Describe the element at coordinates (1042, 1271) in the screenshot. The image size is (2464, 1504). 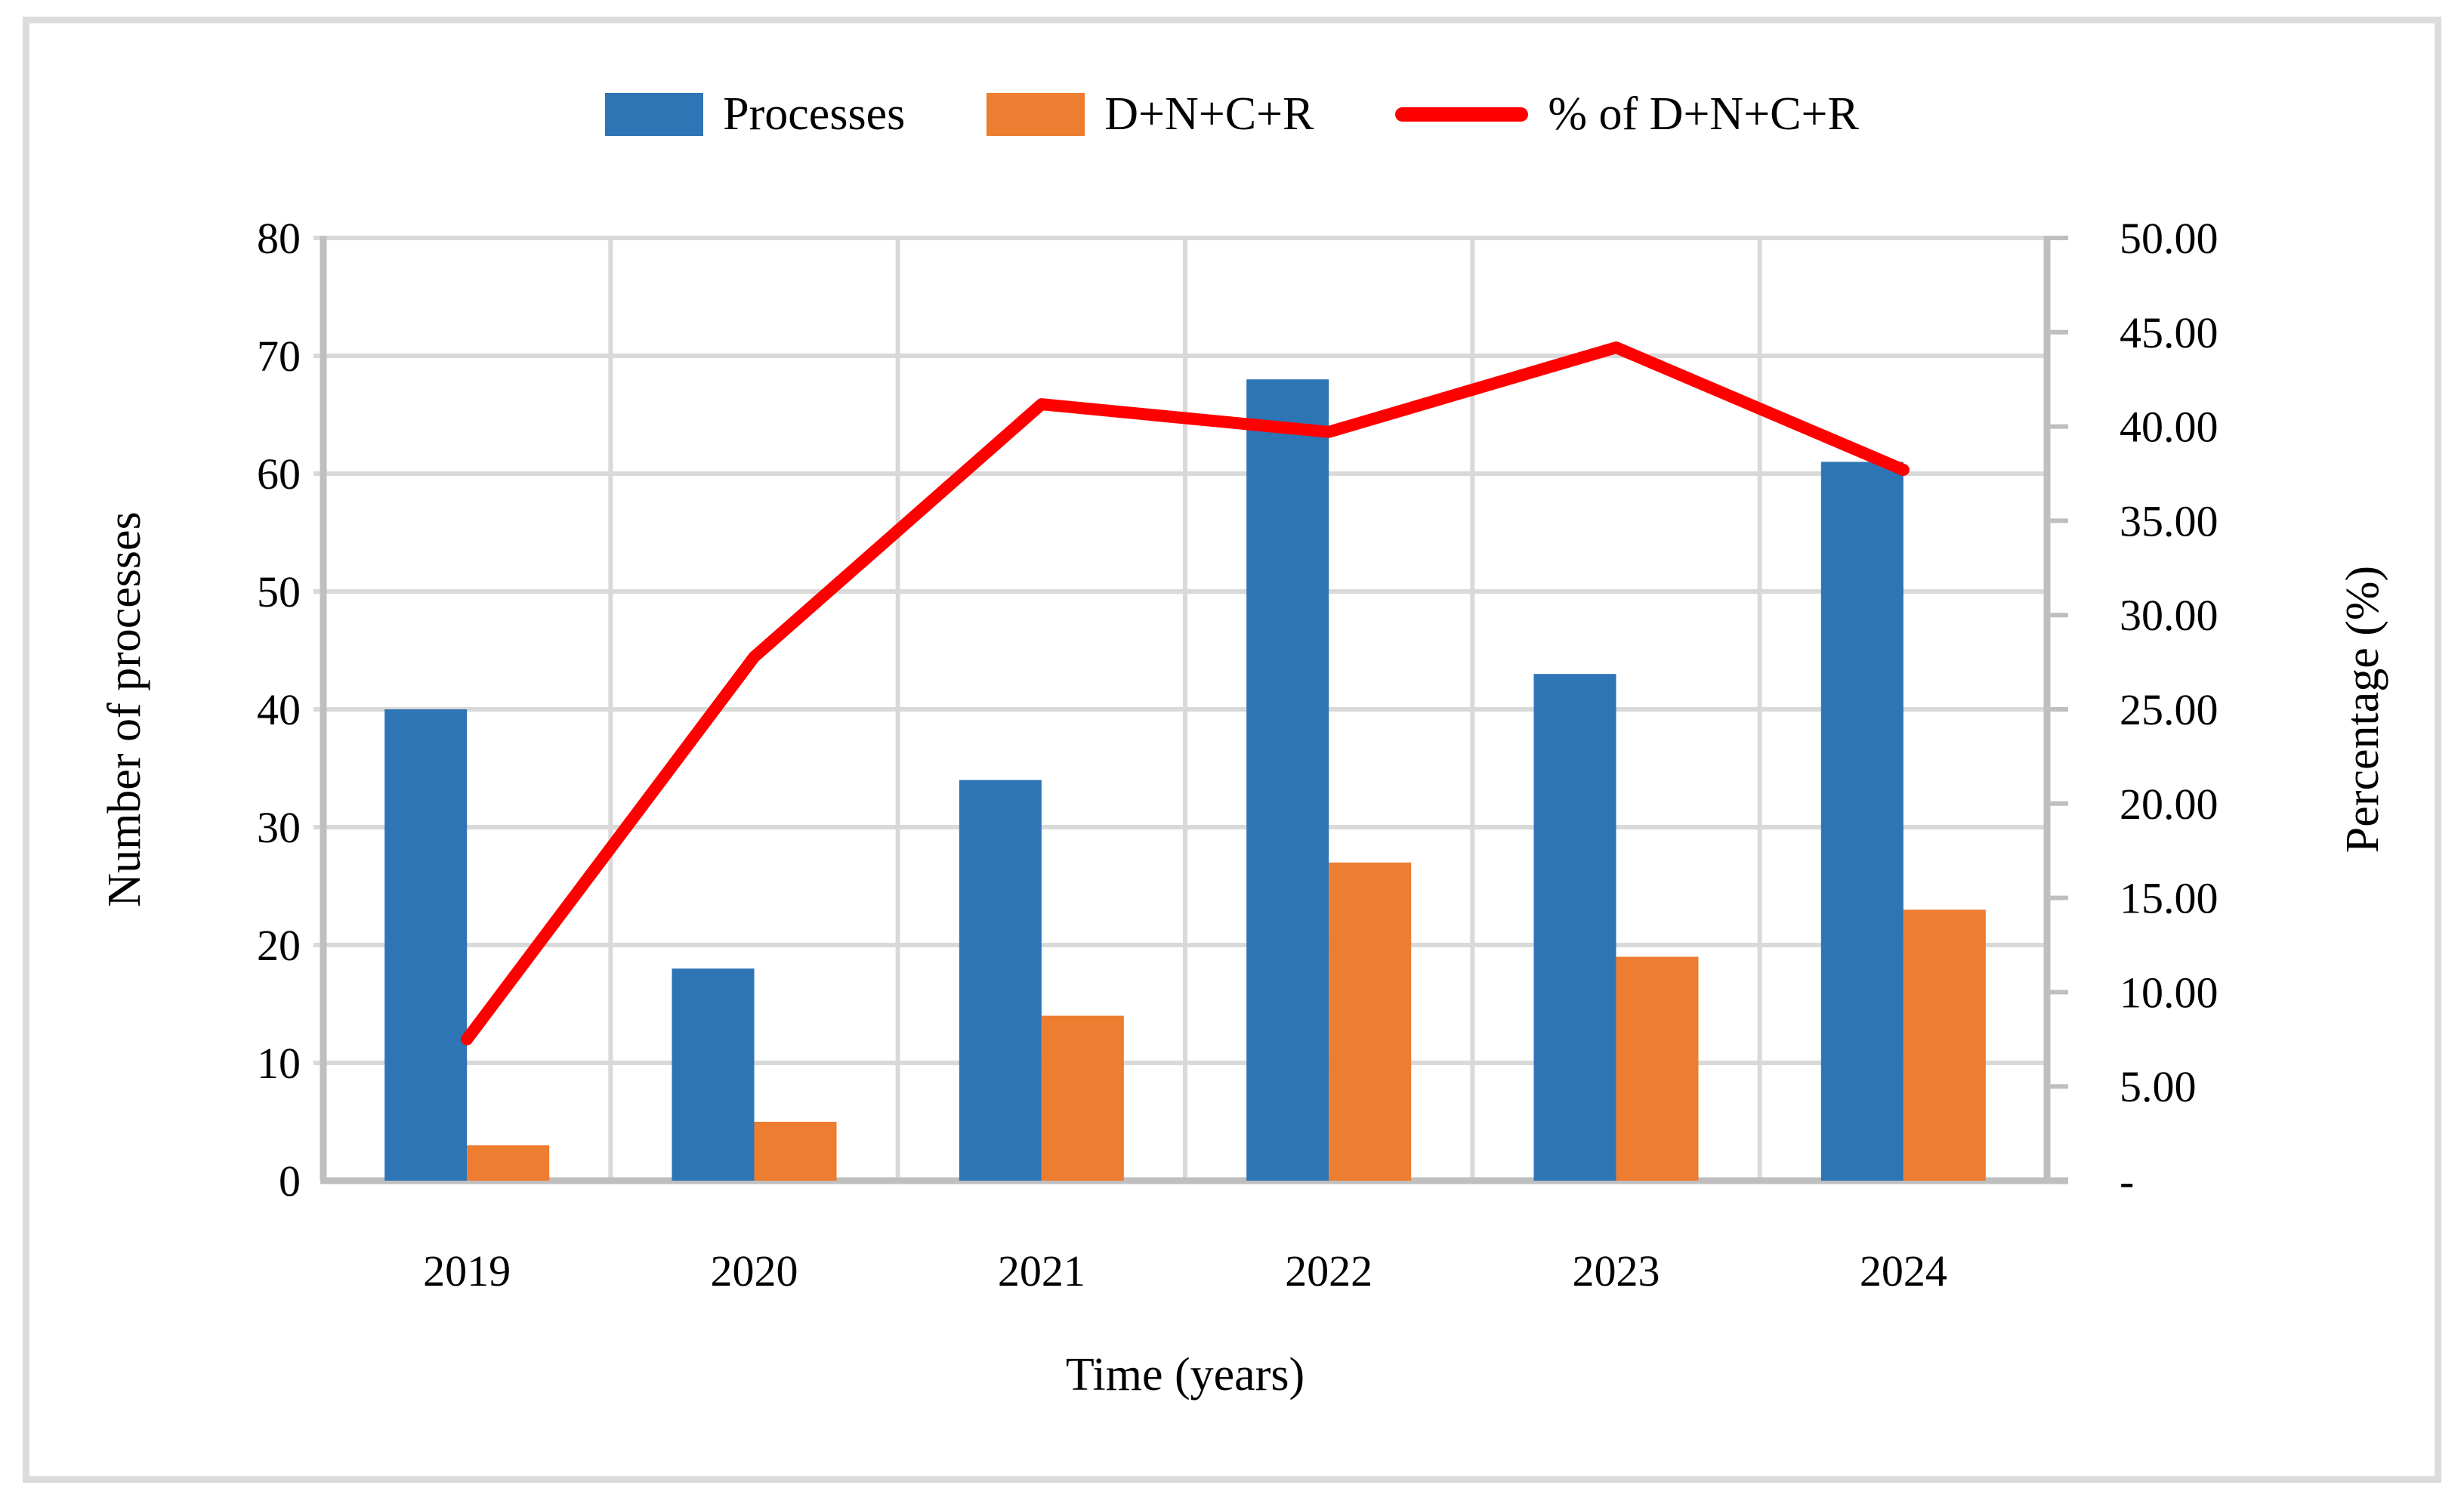
I see `x-tick-label-2021: 2021` at that location.